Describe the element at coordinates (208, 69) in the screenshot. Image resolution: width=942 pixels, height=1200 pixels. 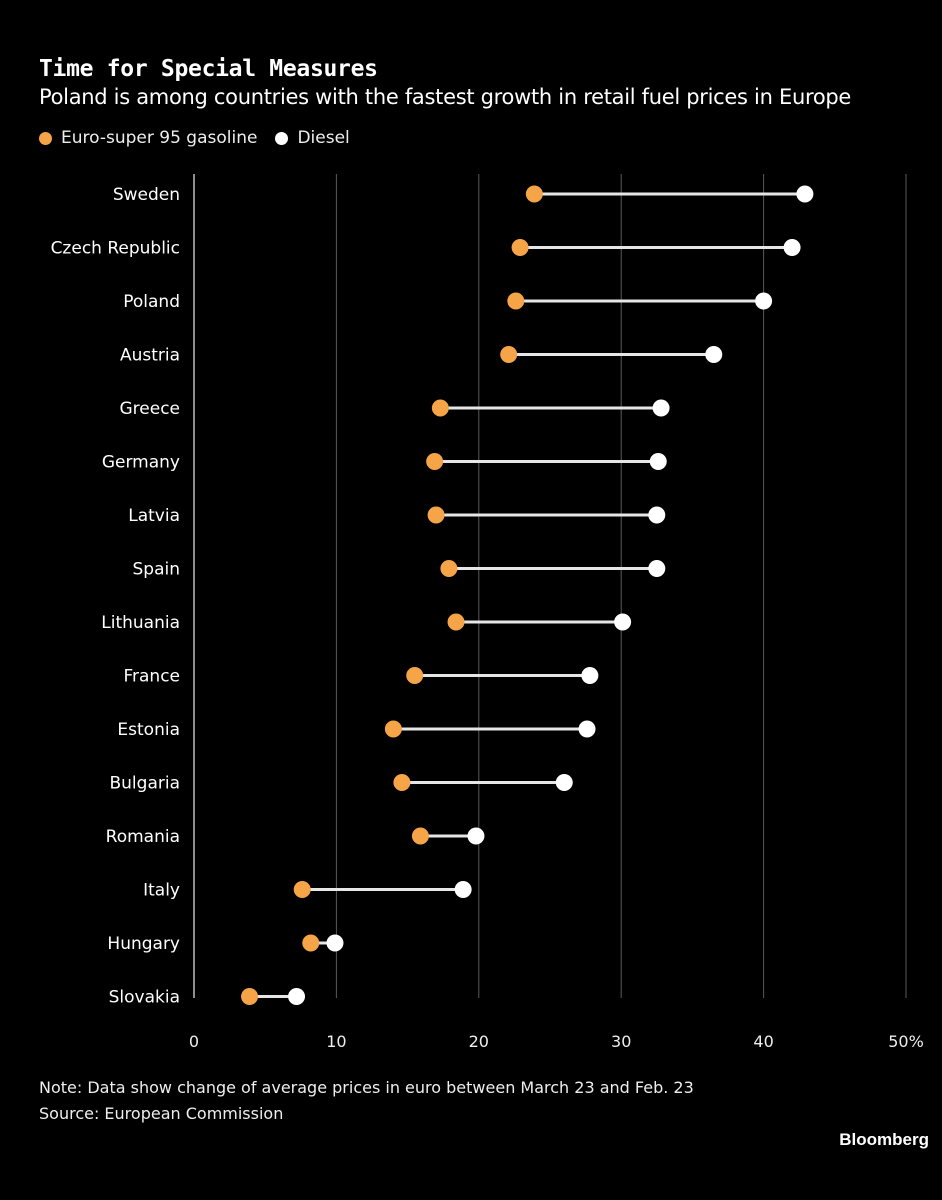
I see `chart-title: Time for Special Measures` at that location.